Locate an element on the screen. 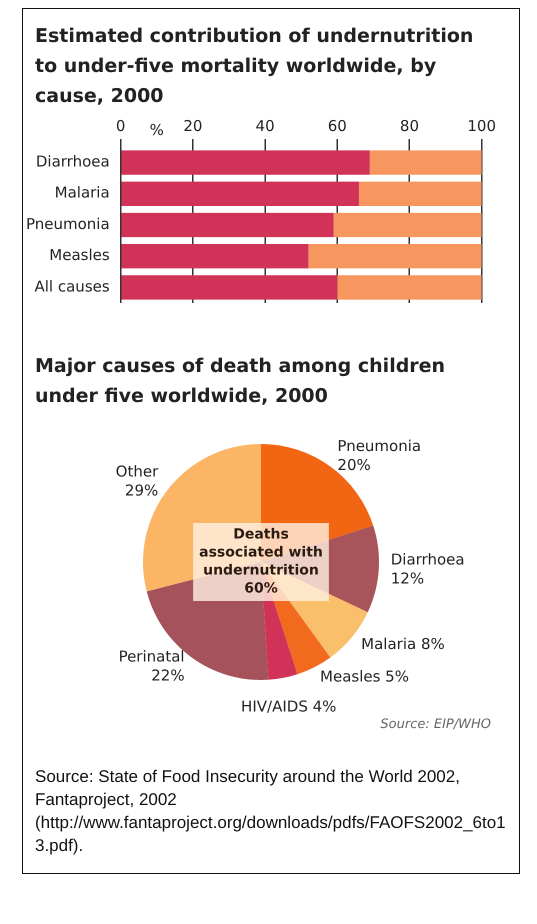 Image resolution: width=537 pixels, height=924 pixels. y-tick-label: Measles is located at coordinates (79, 255).